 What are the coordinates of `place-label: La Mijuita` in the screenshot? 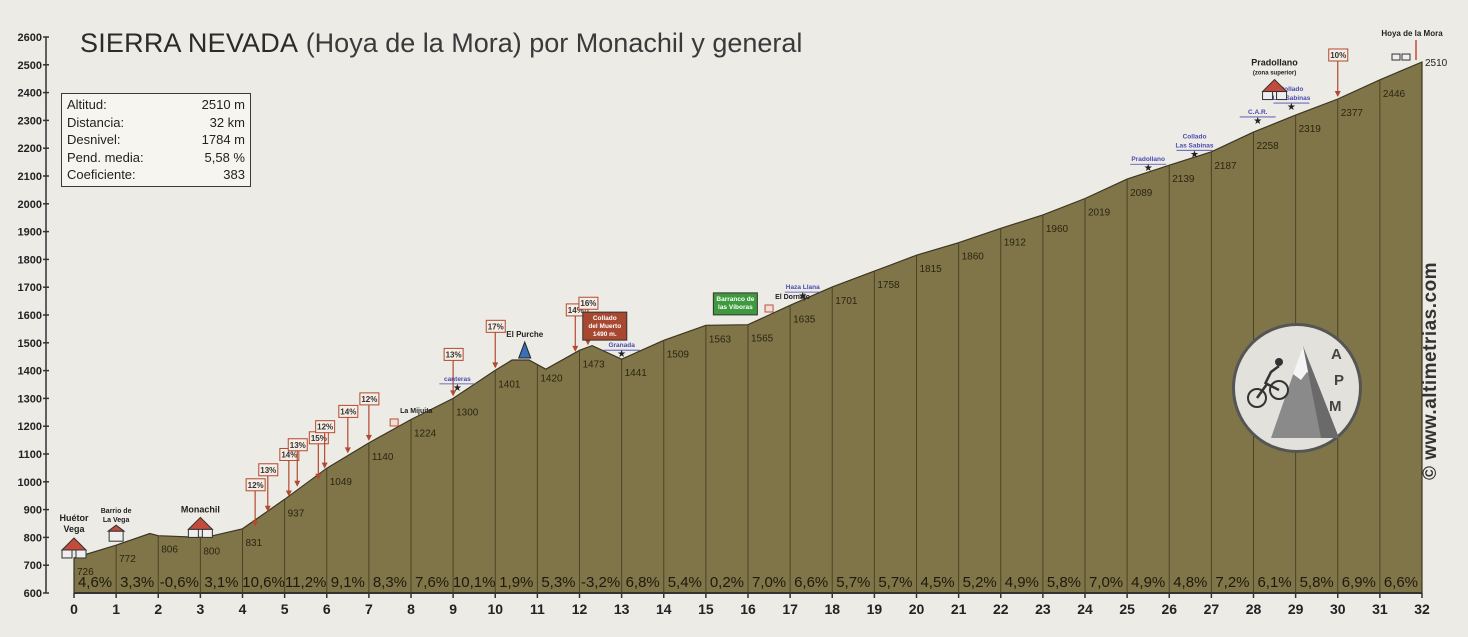 It's located at (416, 411).